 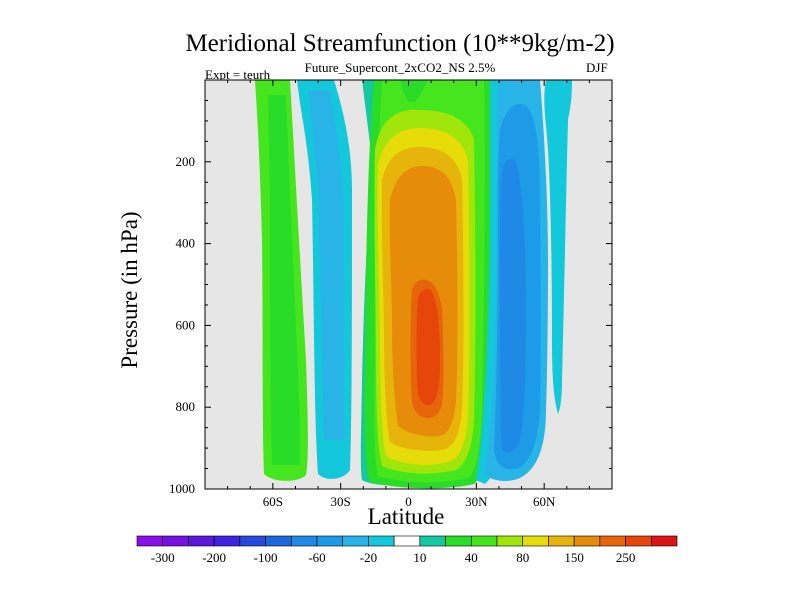 What do you see at coordinates (400, 67) in the screenshot?
I see `chart-subtitle: Future_Supercont_2xCO2_NS 2.5%` at bounding box center [400, 67].